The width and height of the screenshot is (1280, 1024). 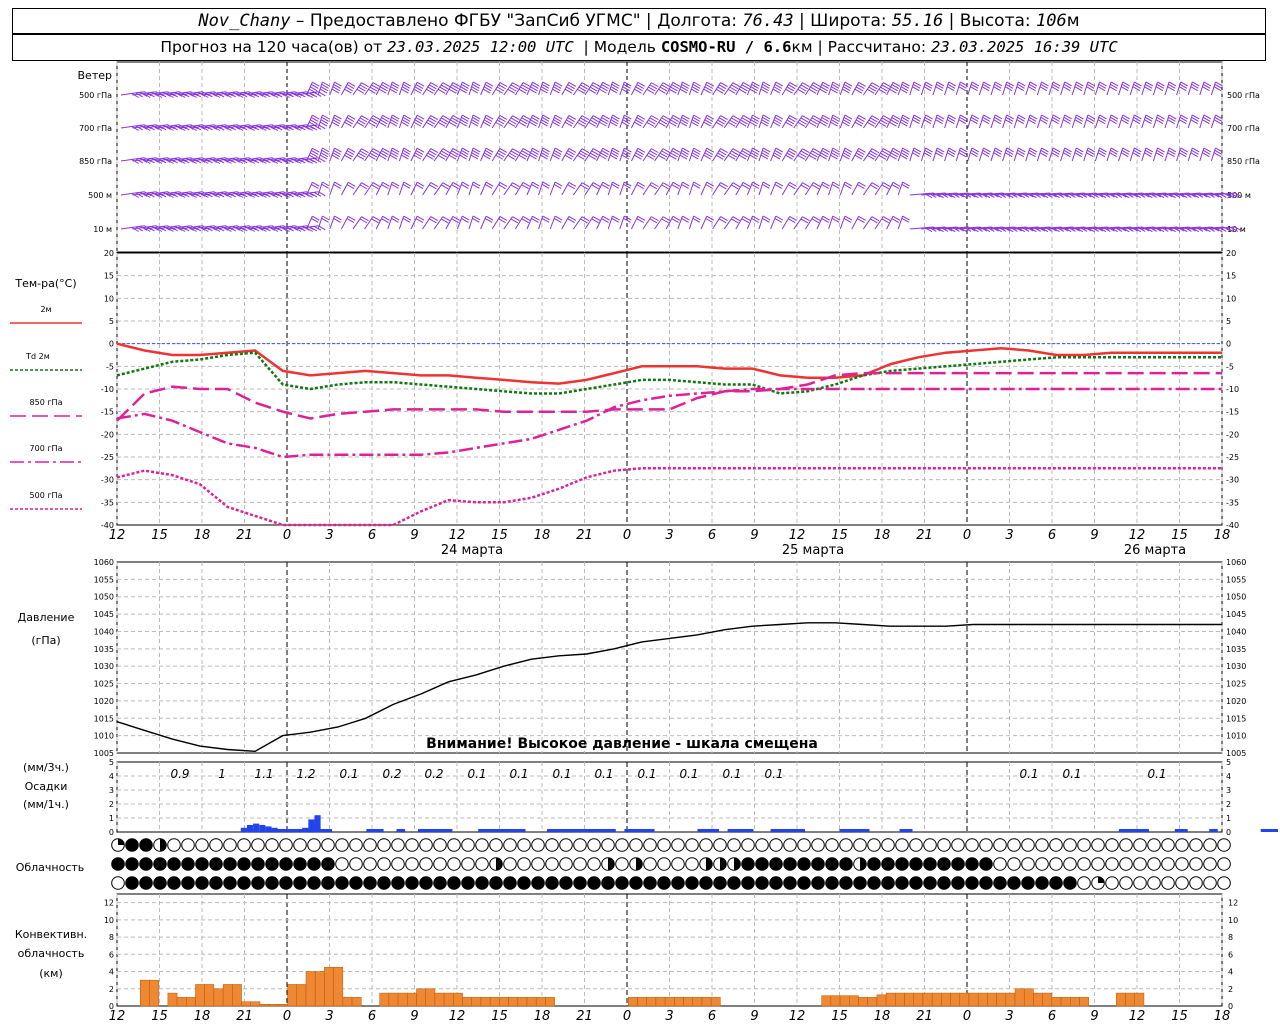 I want to click on y-tick-right: -10, so click(x=1232, y=389).